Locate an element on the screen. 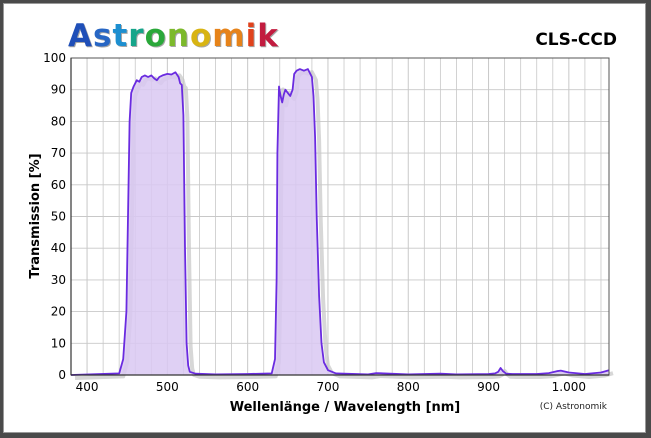 Image resolution: width=651 pixels, height=438 pixels. x-tick-label: 600 is located at coordinates (247, 387).